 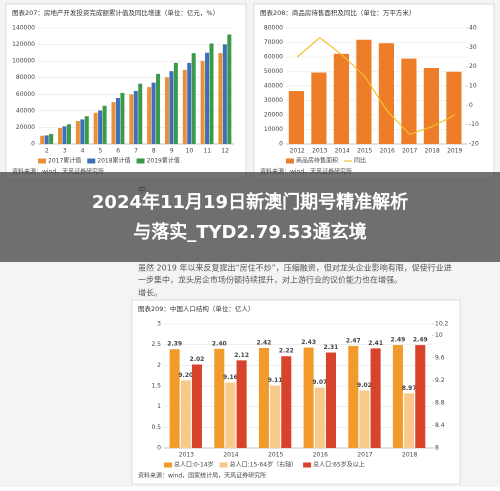 What do you see at coordinates (225, 151) in the screenshot?
I see `x-tick-label: 12` at bounding box center [225, 151].